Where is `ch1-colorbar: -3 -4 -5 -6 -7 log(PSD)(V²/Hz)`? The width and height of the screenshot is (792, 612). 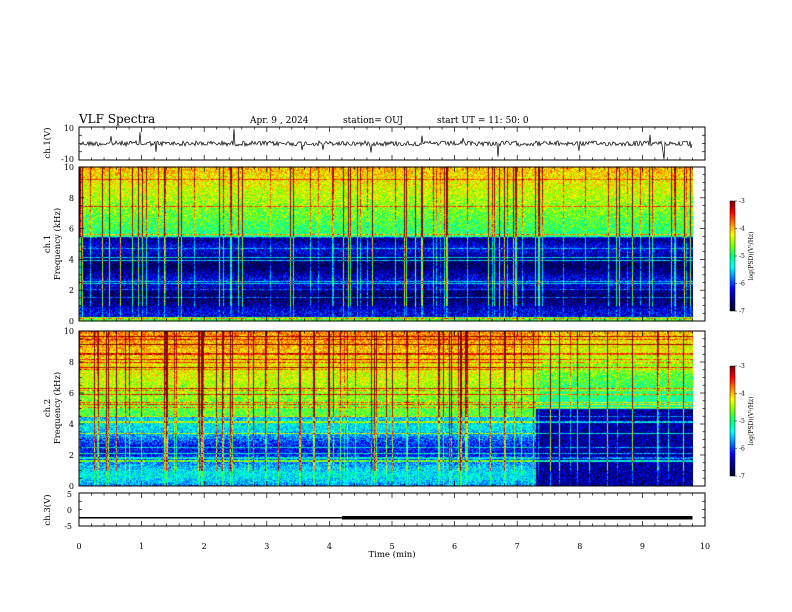
ch1-colorbar: -3 -4 -5 -6 -7 log(PSD)(V²/Hz) is located at coordinates (742, 256).